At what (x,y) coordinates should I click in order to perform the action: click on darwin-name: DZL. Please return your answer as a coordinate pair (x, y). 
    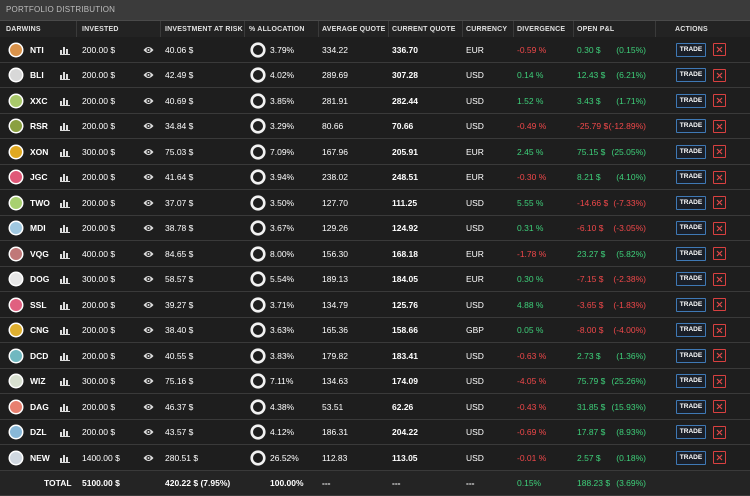
    Looking at the image, I should click on (38, 432).